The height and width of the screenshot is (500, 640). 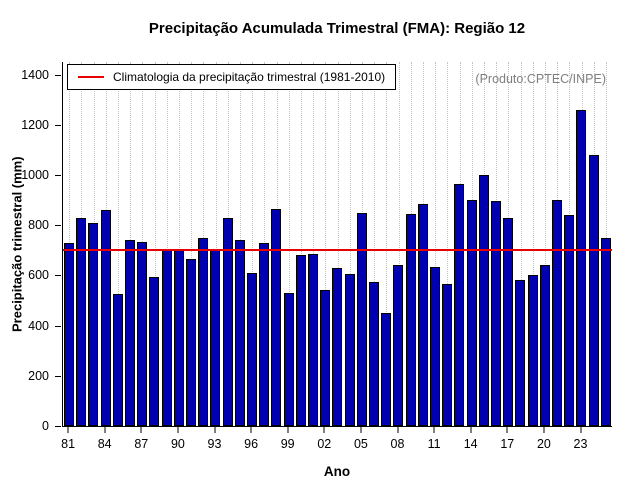 What do you see at coordinates (422, 314) in the screenshot?
I see `bar-2010` at bounding box center [422, 314].